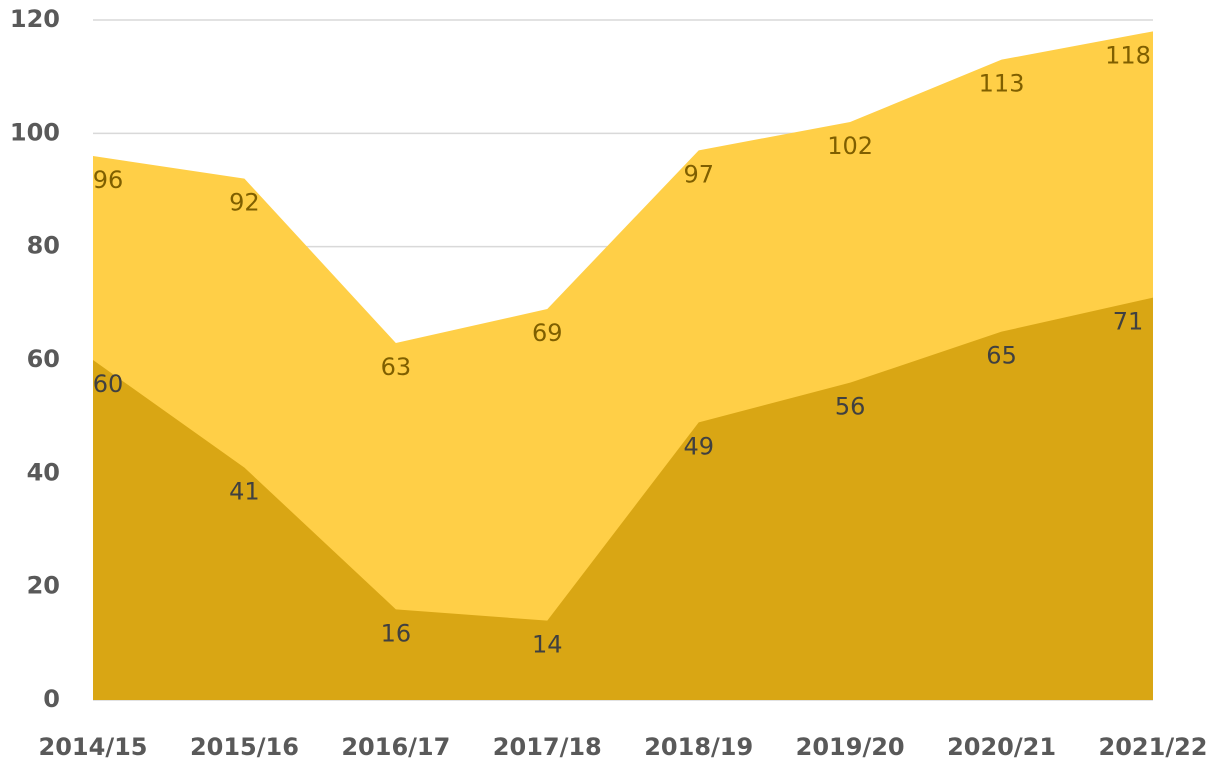  What do you see at coordinates (108, 180) in the screenshot?
I see `data-label: 96` at bounding box center [108, 180].